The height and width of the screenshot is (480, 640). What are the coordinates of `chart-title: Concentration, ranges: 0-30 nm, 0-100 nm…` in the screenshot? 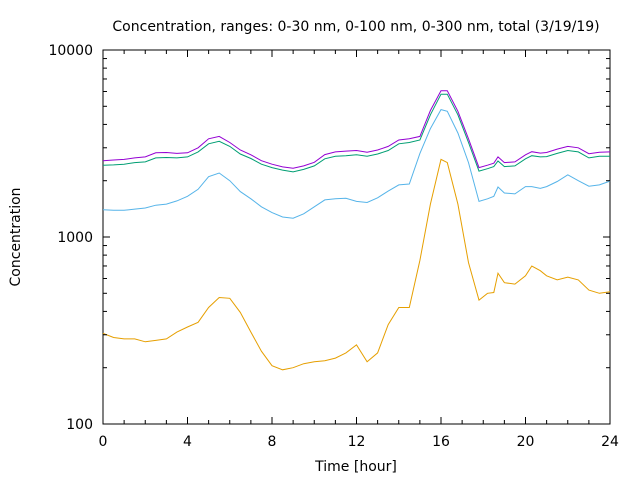 It's located at (355, 27).